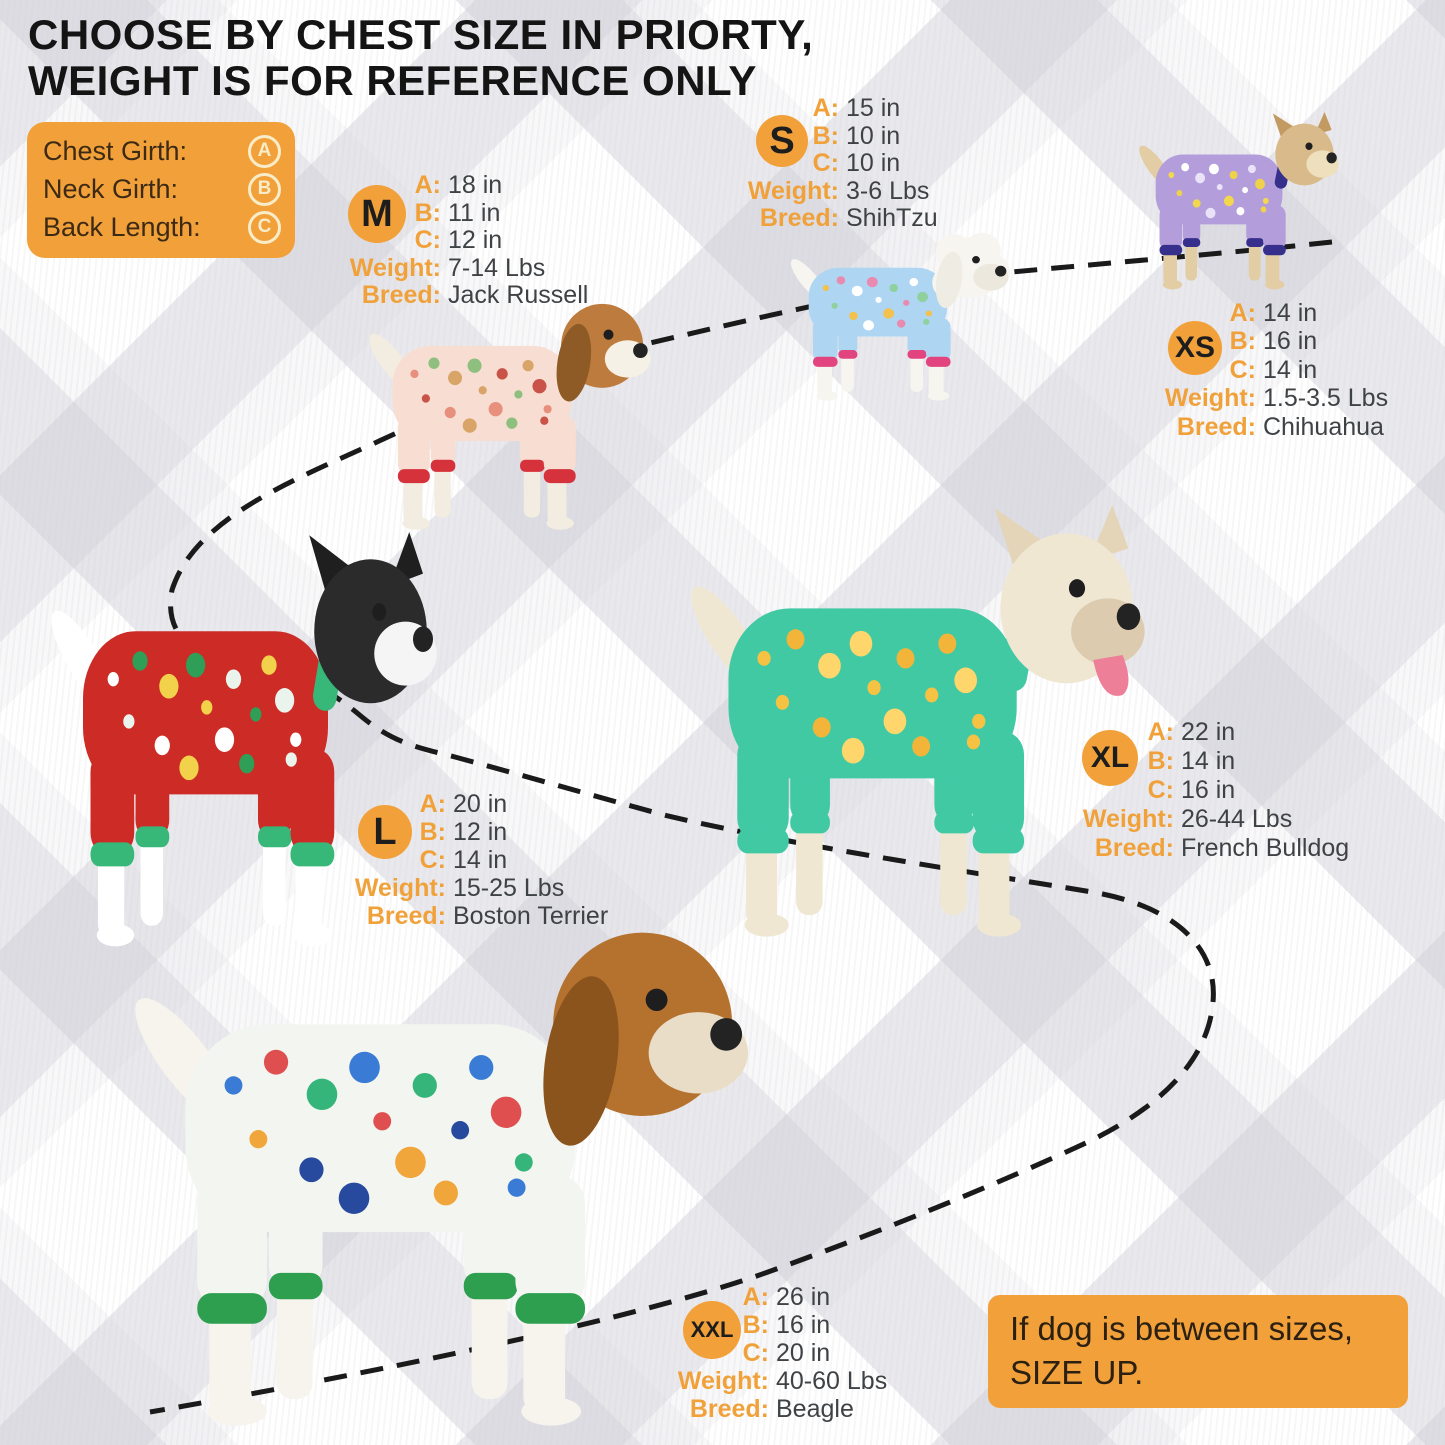 This screenshot has width=1445, height=1445. I want to click on spec-value-neck-girth: 11 in, so click(474, 212).